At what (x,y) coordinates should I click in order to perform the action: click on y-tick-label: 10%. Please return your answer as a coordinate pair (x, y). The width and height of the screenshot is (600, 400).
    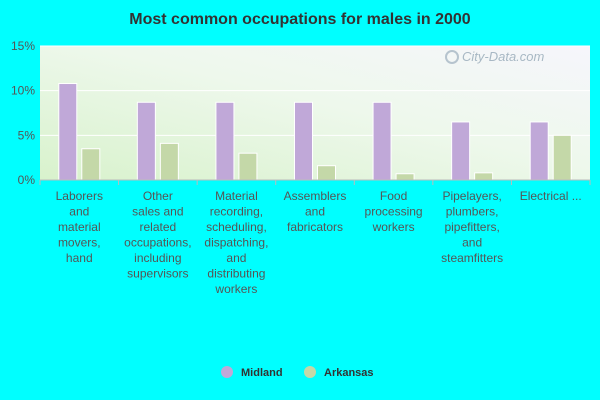
    Looking at the image, I should click on (23, 91).